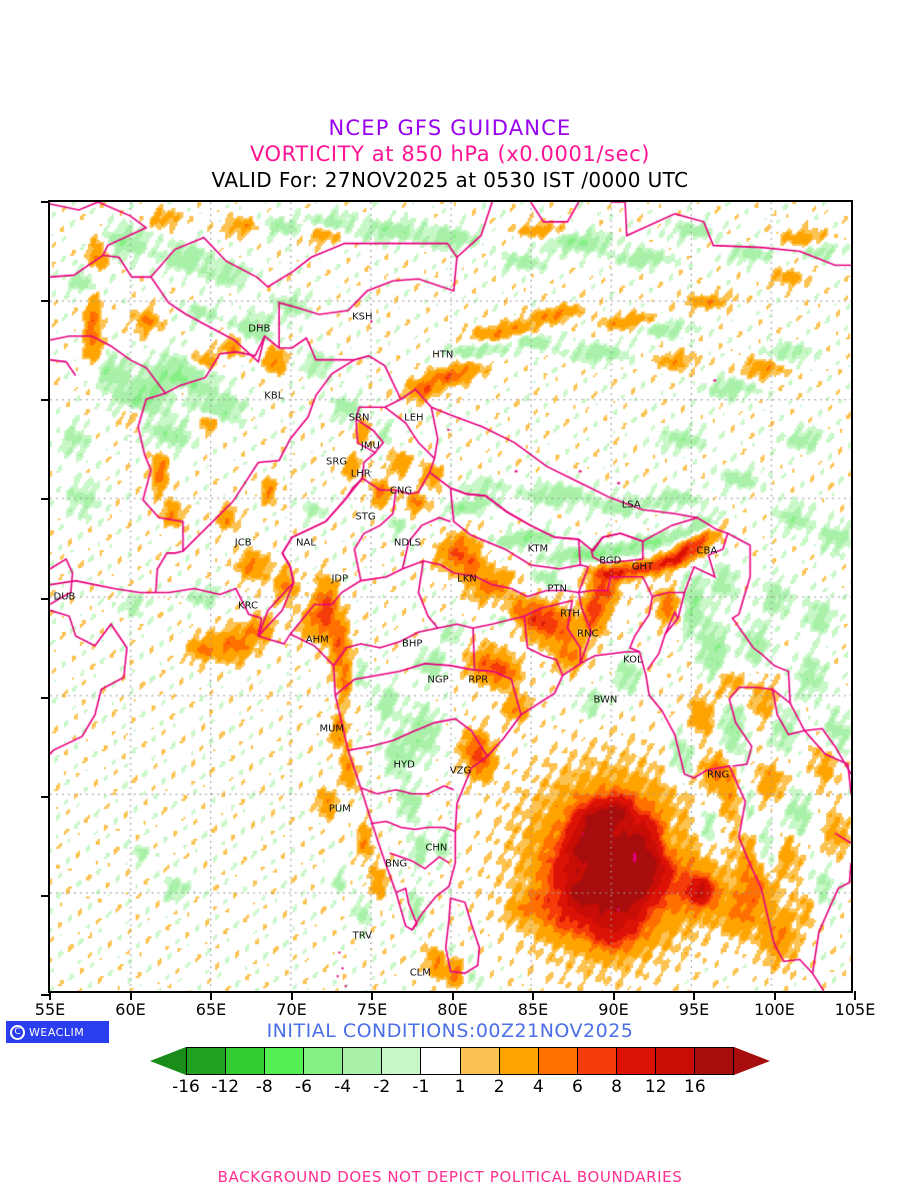  What do you see at coordinates (370, 446) in the screenshot?
I see `city-label: JMU` at bounding box center [370, 446].